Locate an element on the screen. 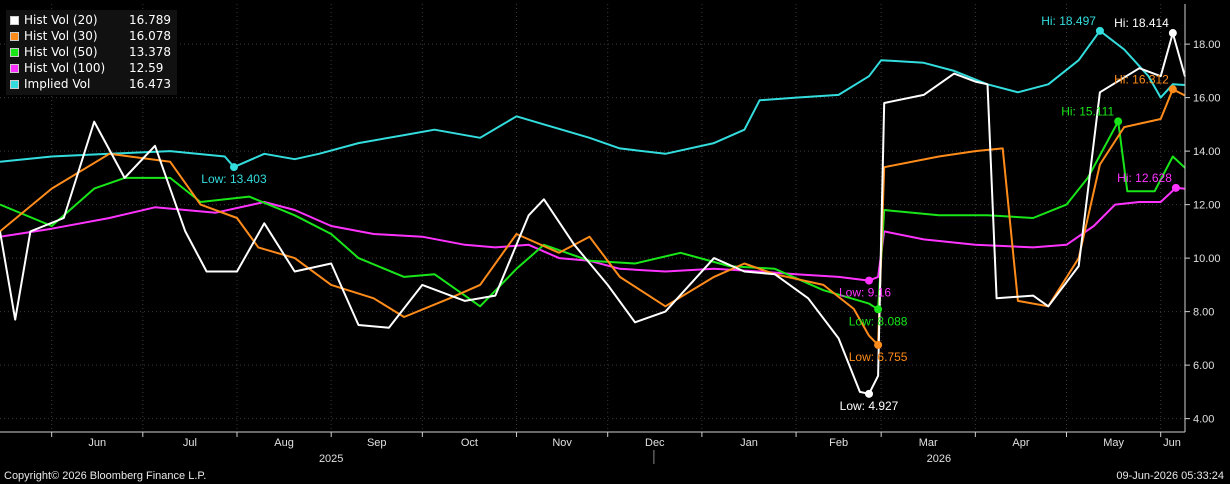 This screenshot has width=1230, height=484. y-tick-label: 14.00 is located at coordinates (1207, 152).